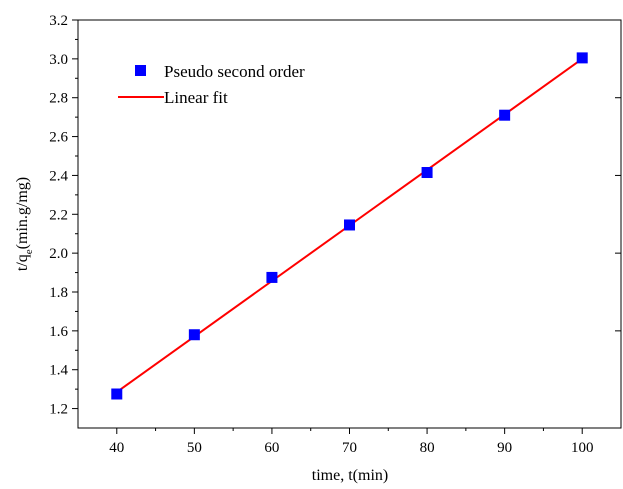 This screenshot has width=623, height=489. What do you see at coordinates (58, 21) in the screenshot?
I see `y-tick-label: 3.2` at bounding box center [58, 21].